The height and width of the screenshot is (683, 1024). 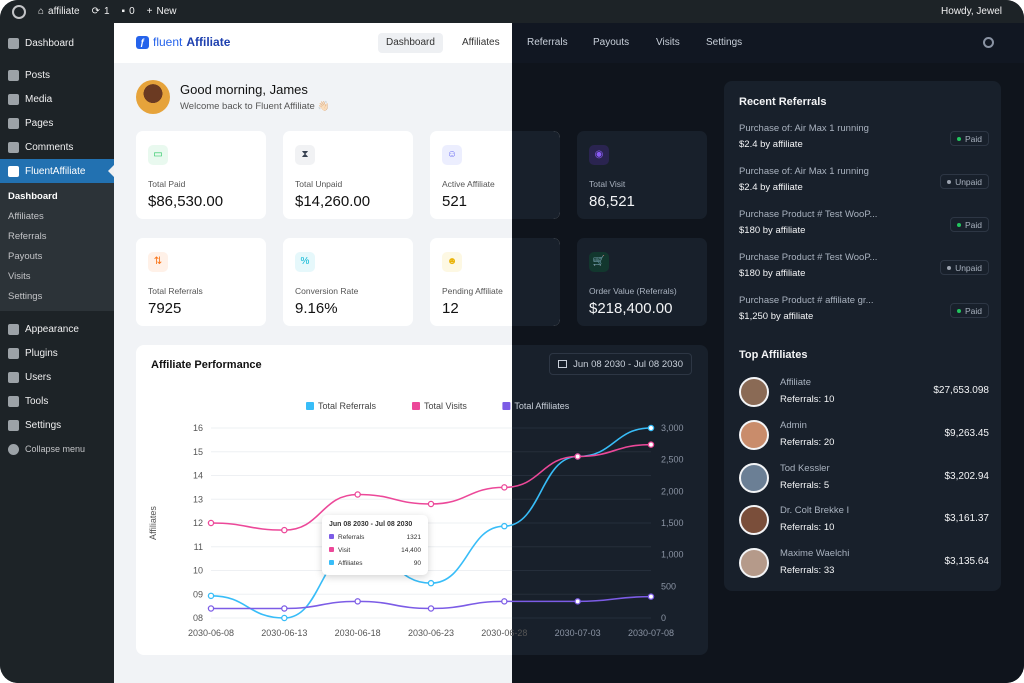 What do you see at coordinates (57, 329) in the screenshot?
I see `sidebar-item-appearance: Appearance` at bounding box center [57, 329].